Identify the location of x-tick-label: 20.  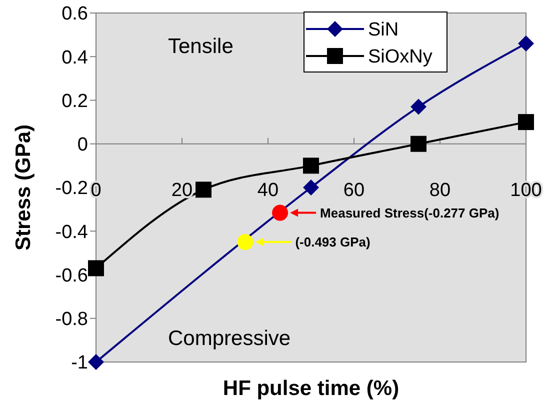
(182, 190).